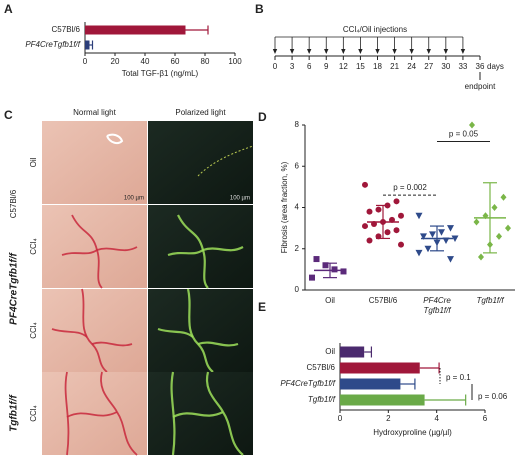 This screenshot has height=457, width=520. What do you see at coordinates (297, 248) in the screenshot?
I see `y-tick-label: 2` at bounding box center [297, 248].